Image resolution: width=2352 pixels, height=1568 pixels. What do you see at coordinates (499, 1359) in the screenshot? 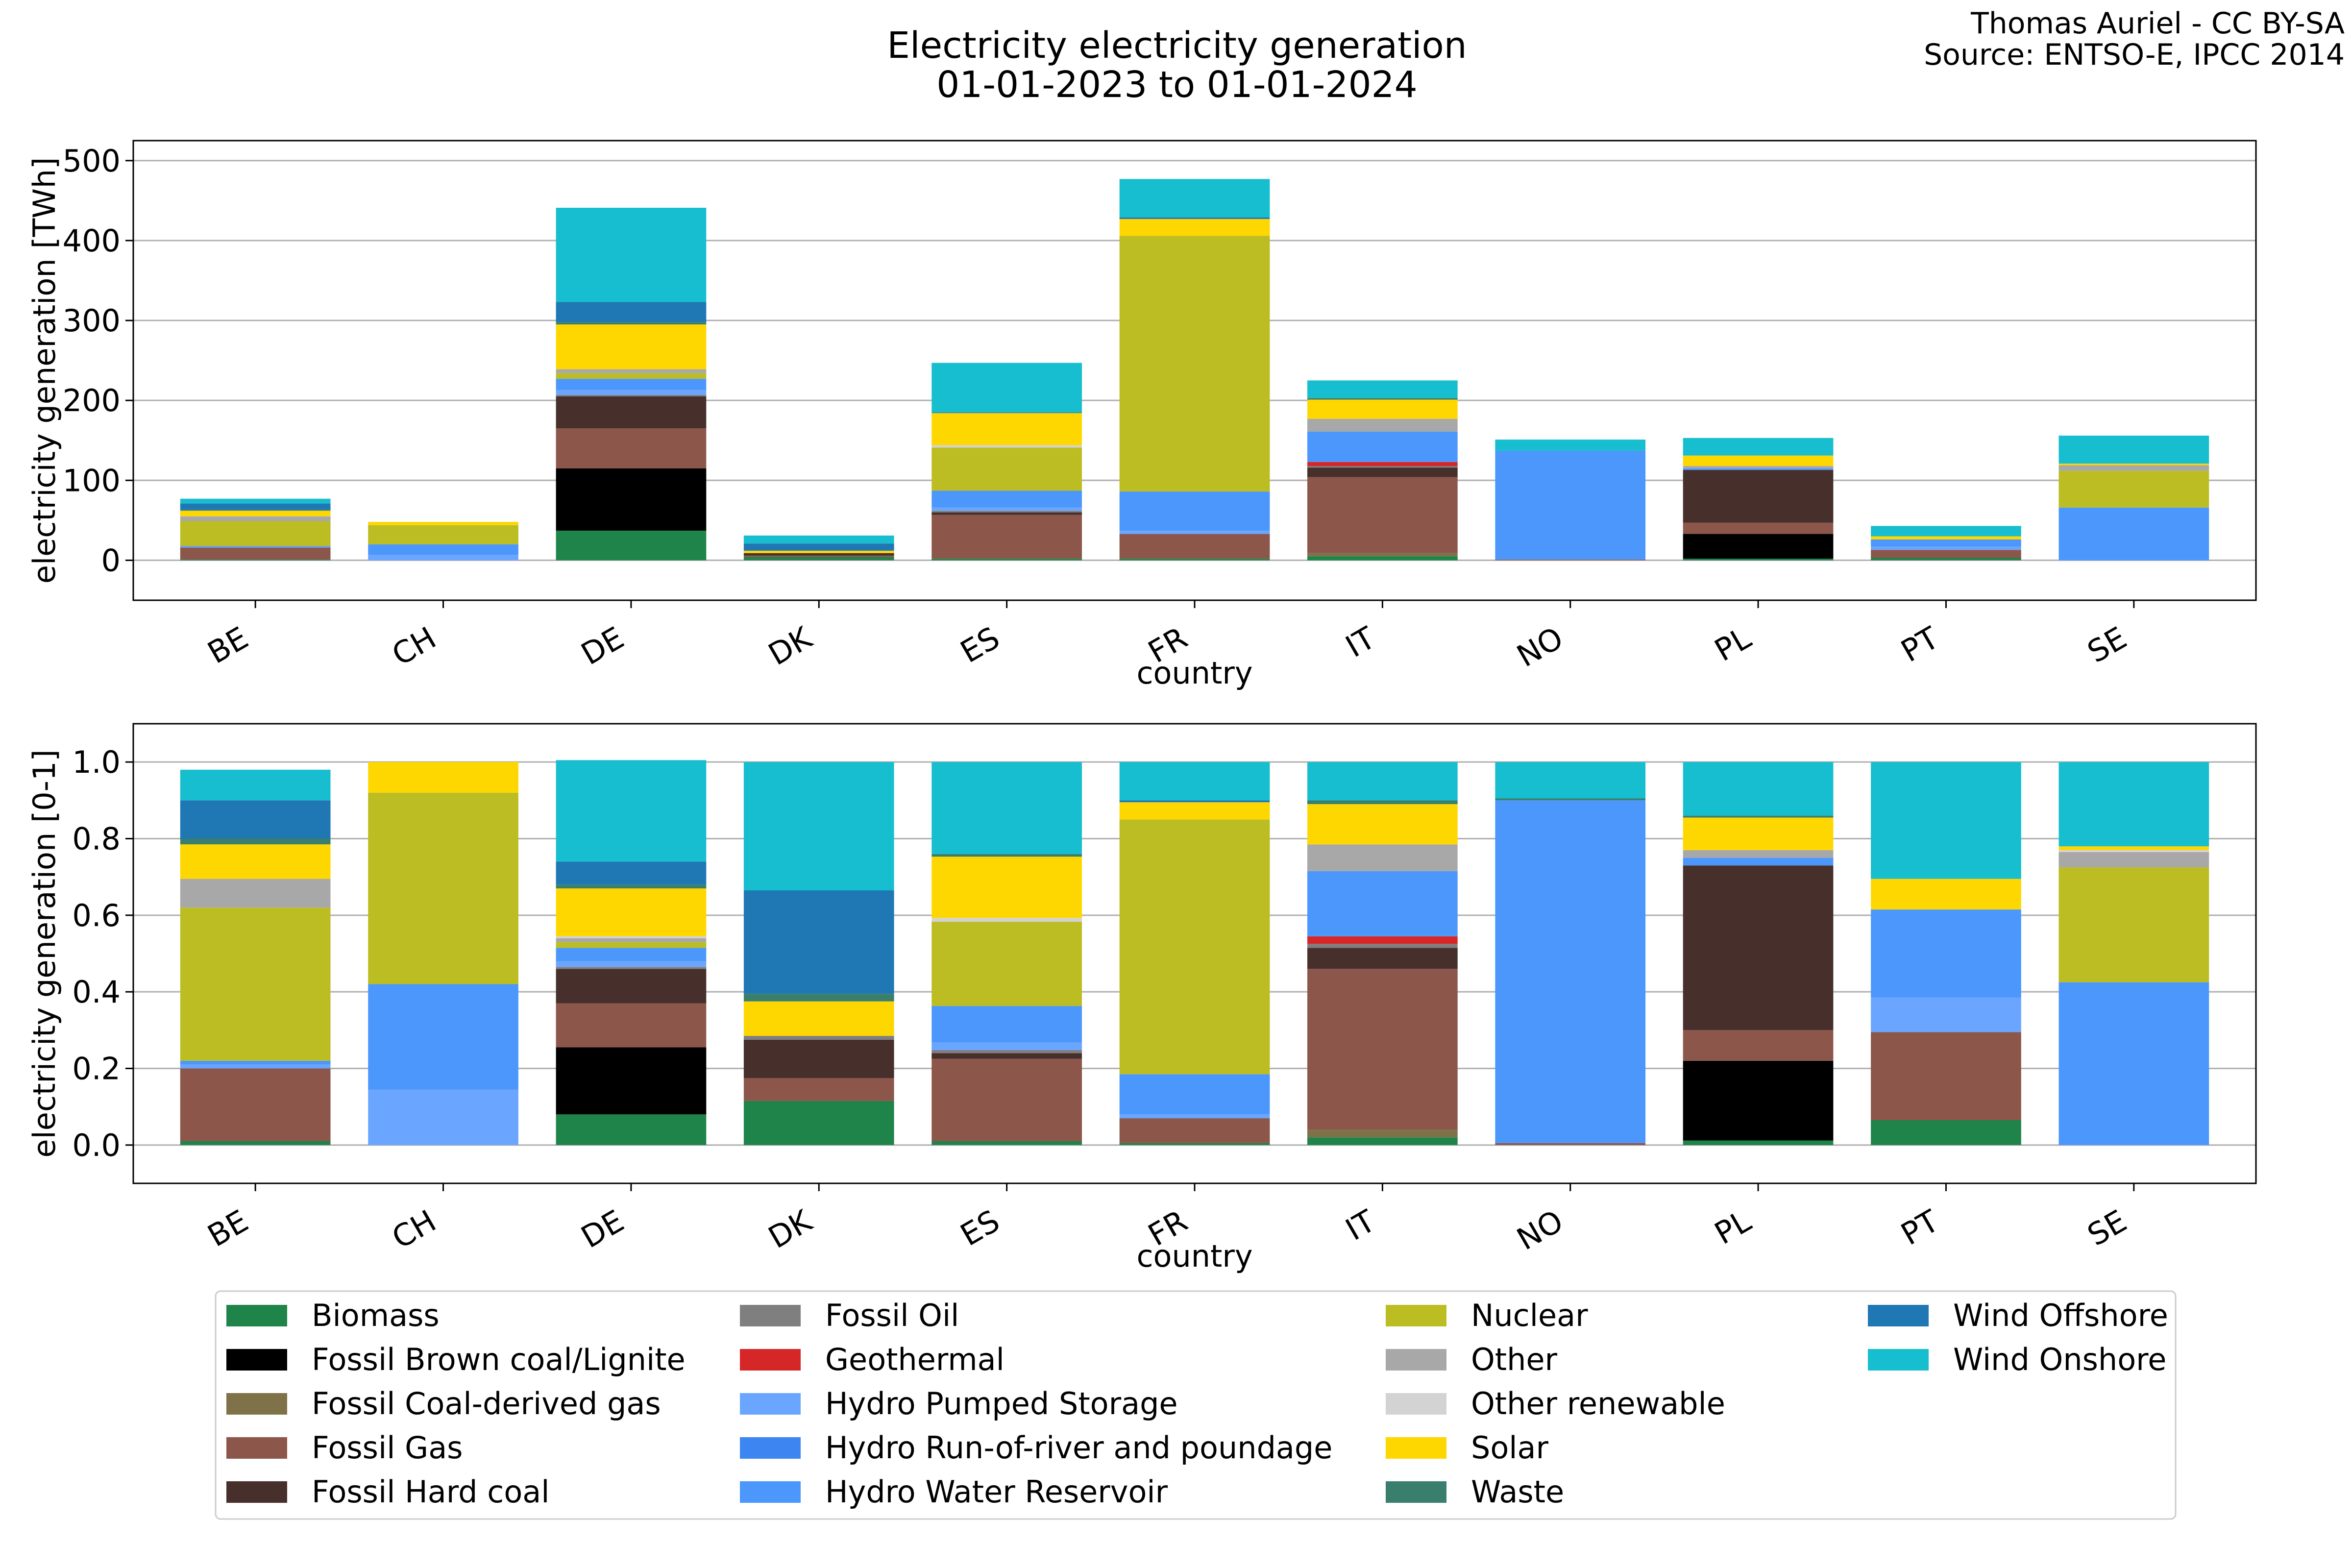
I see `legend-label: Fossil Brown coal/Lignite` at bounding box center [499, 1359].